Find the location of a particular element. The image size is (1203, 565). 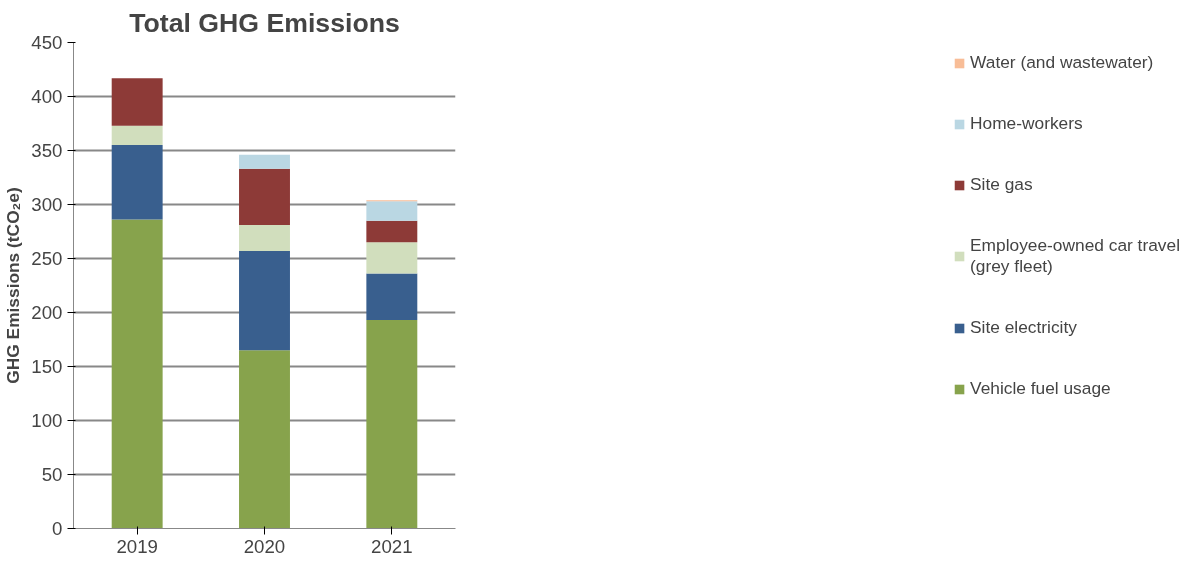

y-tick-label: 350 is located at coordinates (47, 150).